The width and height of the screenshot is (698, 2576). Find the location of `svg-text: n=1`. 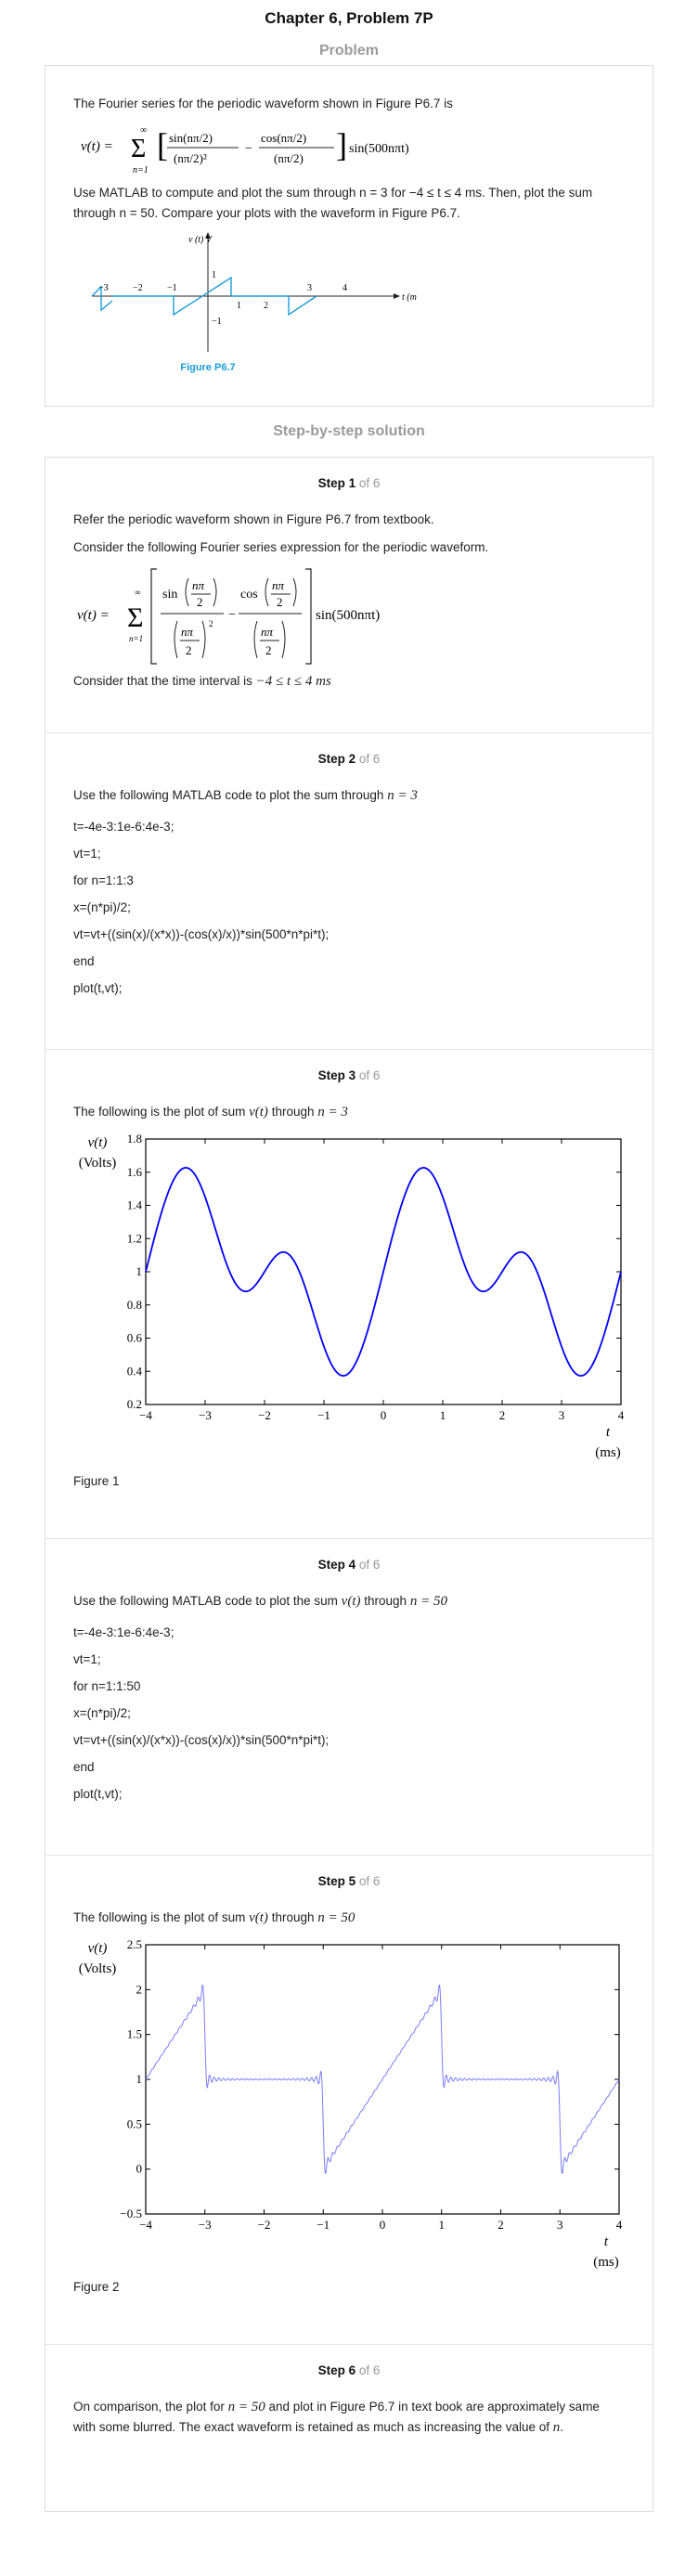

svg-text: n=1 is located at coordinates (136, 638).